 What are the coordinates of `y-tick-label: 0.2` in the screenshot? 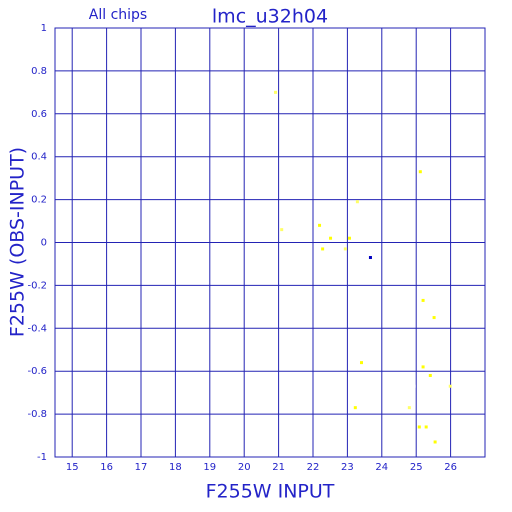 It's located at (39, 200).